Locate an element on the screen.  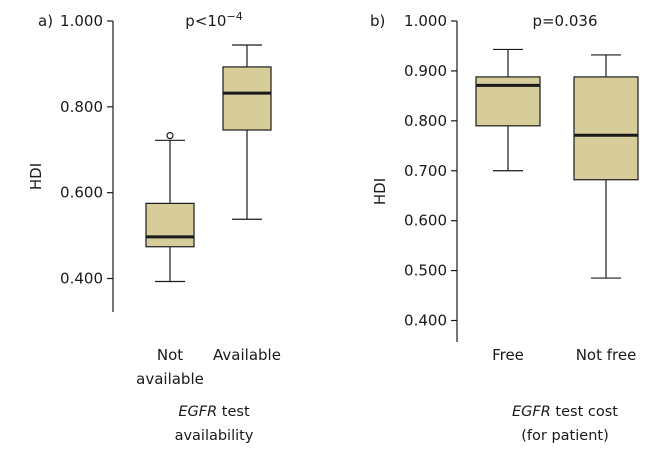
p-value-annotation: p<10−4 is located at coordinates (213, 20).